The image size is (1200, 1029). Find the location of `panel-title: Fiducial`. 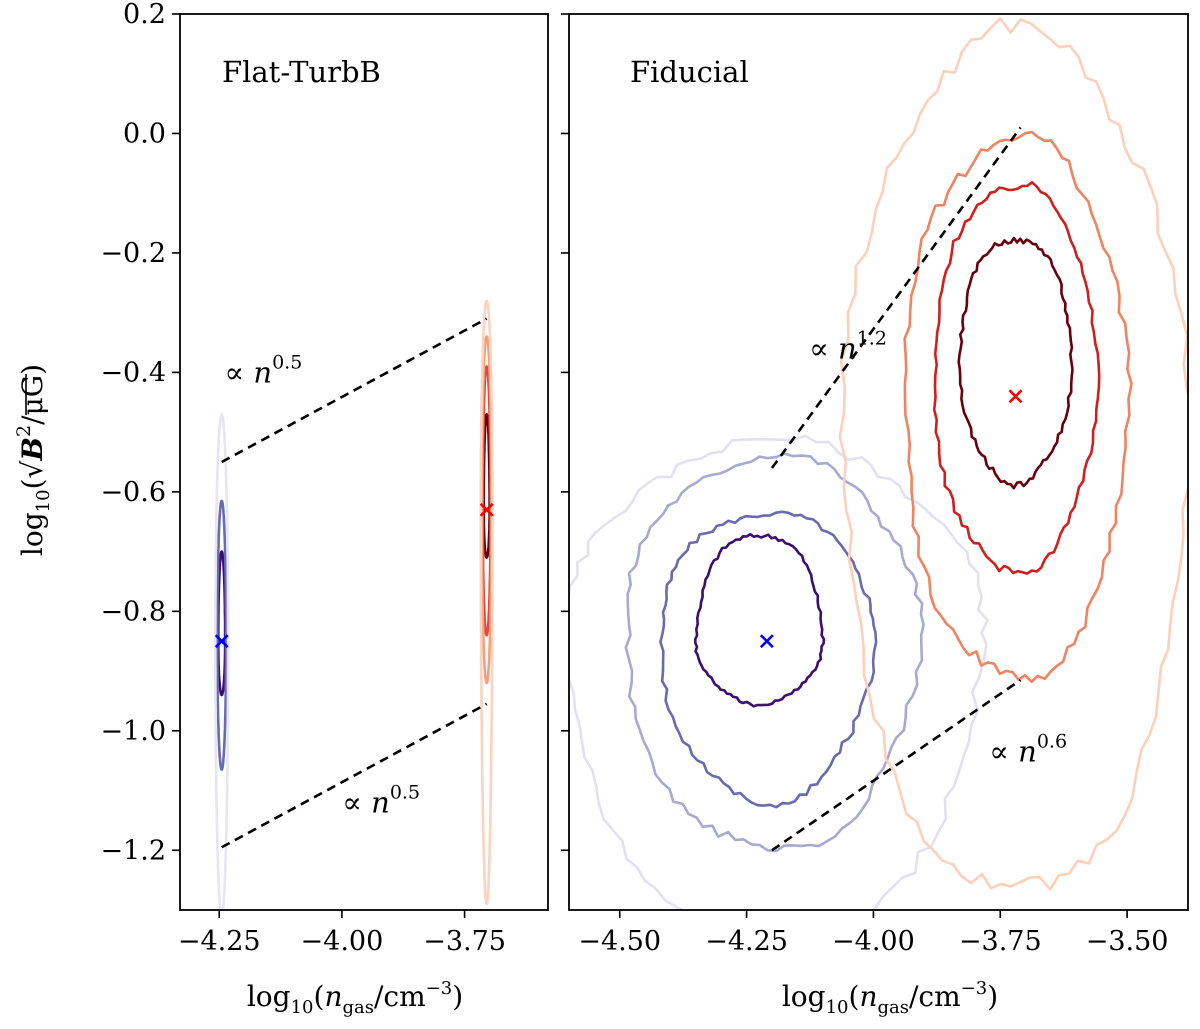

panel-title: Fiducial is located at coordinates (689, 72).